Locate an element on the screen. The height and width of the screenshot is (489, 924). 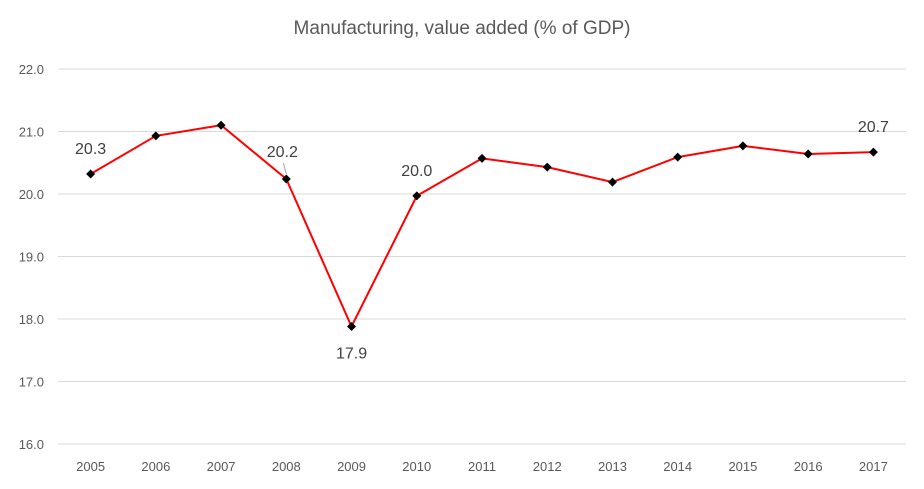
x-tick-label: 2012 is located at coordinates (547, 466).